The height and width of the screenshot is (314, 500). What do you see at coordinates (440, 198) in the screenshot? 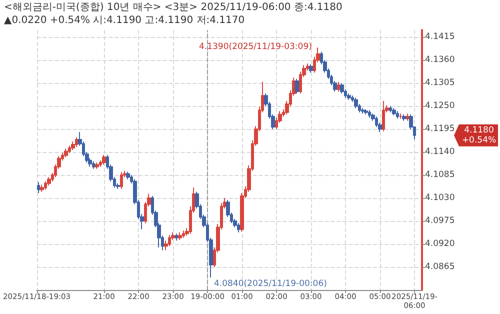
I see `y-tick-label: 4.1030` at bounding box center [440, 198].